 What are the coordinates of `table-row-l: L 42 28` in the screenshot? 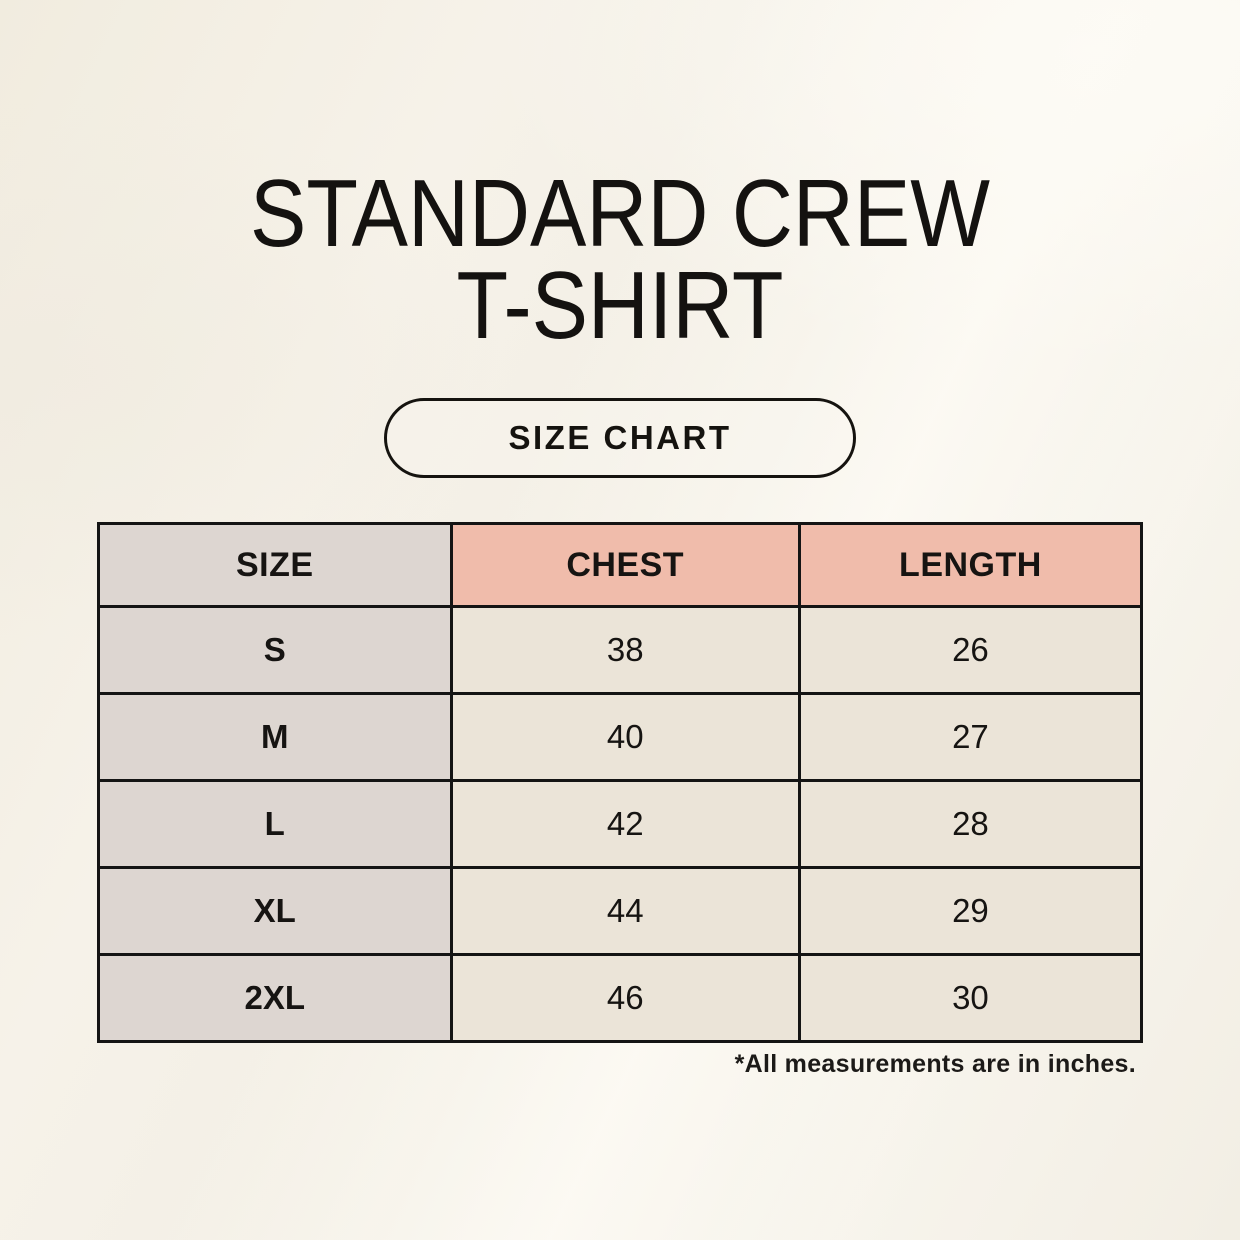 It's located at (620, 824).